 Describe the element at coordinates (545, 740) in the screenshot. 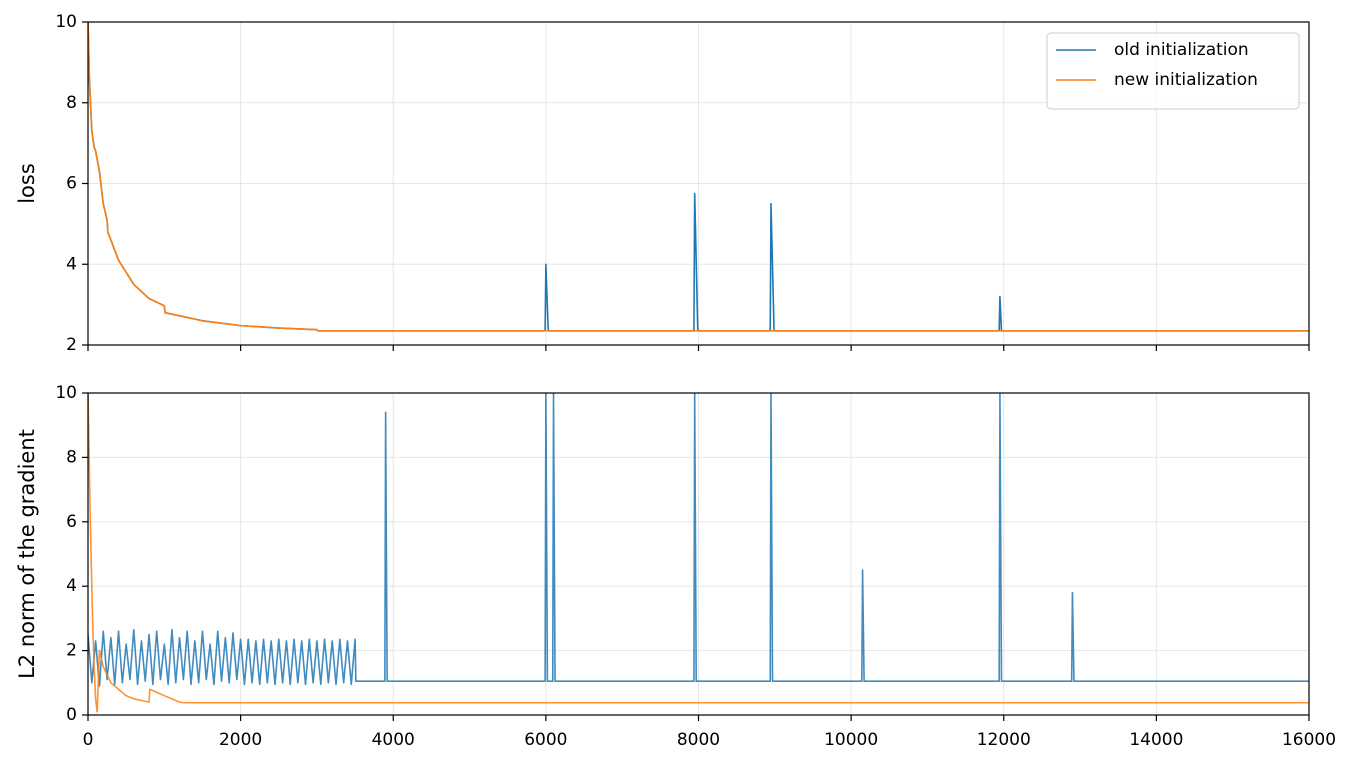

I see `x-tick-label: 6000` at that location.